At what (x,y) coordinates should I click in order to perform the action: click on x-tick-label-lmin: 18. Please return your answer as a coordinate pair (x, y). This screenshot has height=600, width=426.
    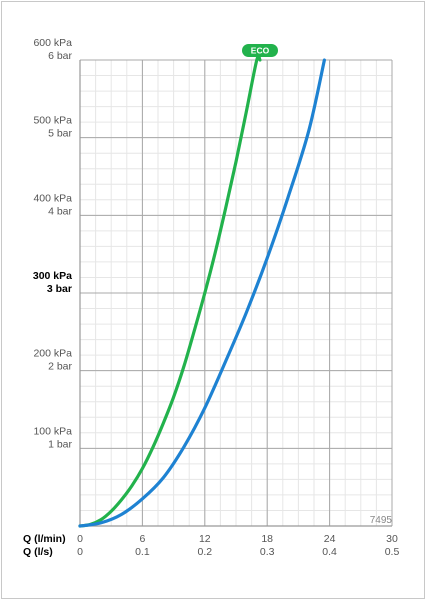
    Looking at the image, I should click on (267, 539).